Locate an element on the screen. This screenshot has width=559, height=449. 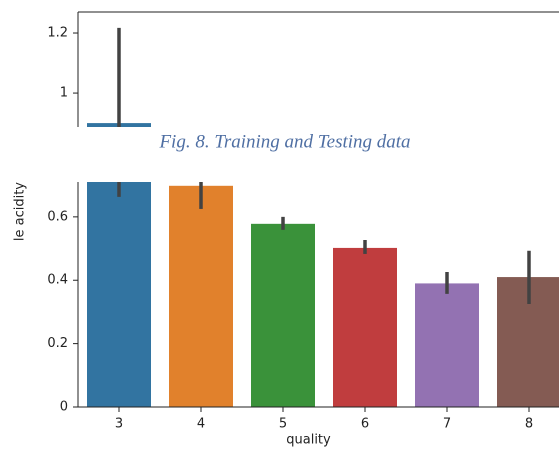
x-tick-label: 7 is located at coordinates (447, 424).